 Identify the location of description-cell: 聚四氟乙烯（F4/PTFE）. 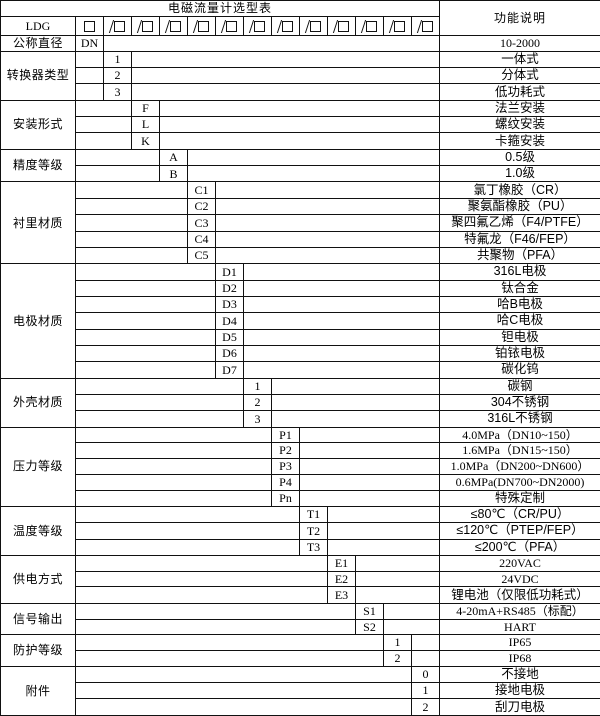
(519, 223).